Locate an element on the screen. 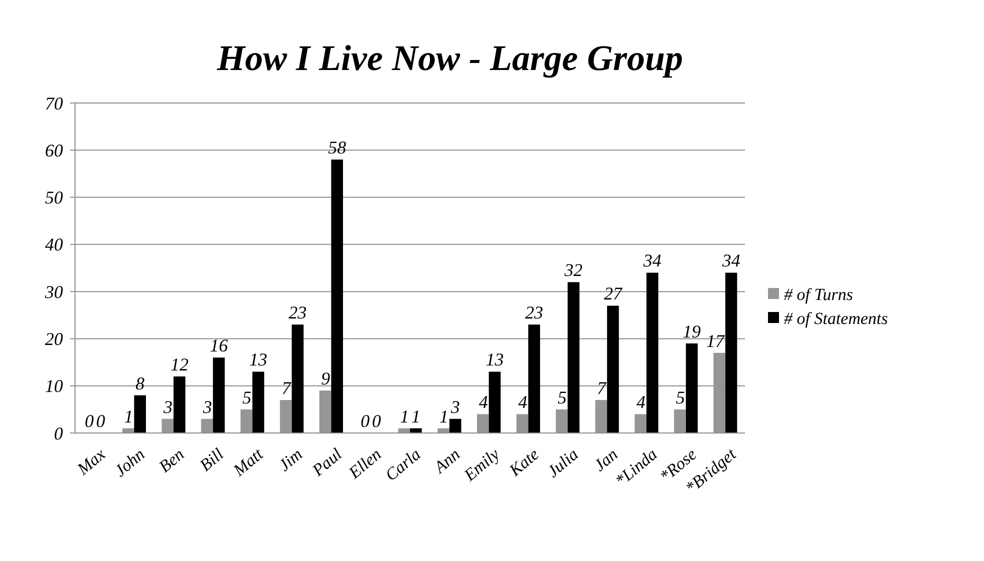 The width and height of the screenshot is (984, 561). y-tick-label: 70 is located at coordinates (54, 103).